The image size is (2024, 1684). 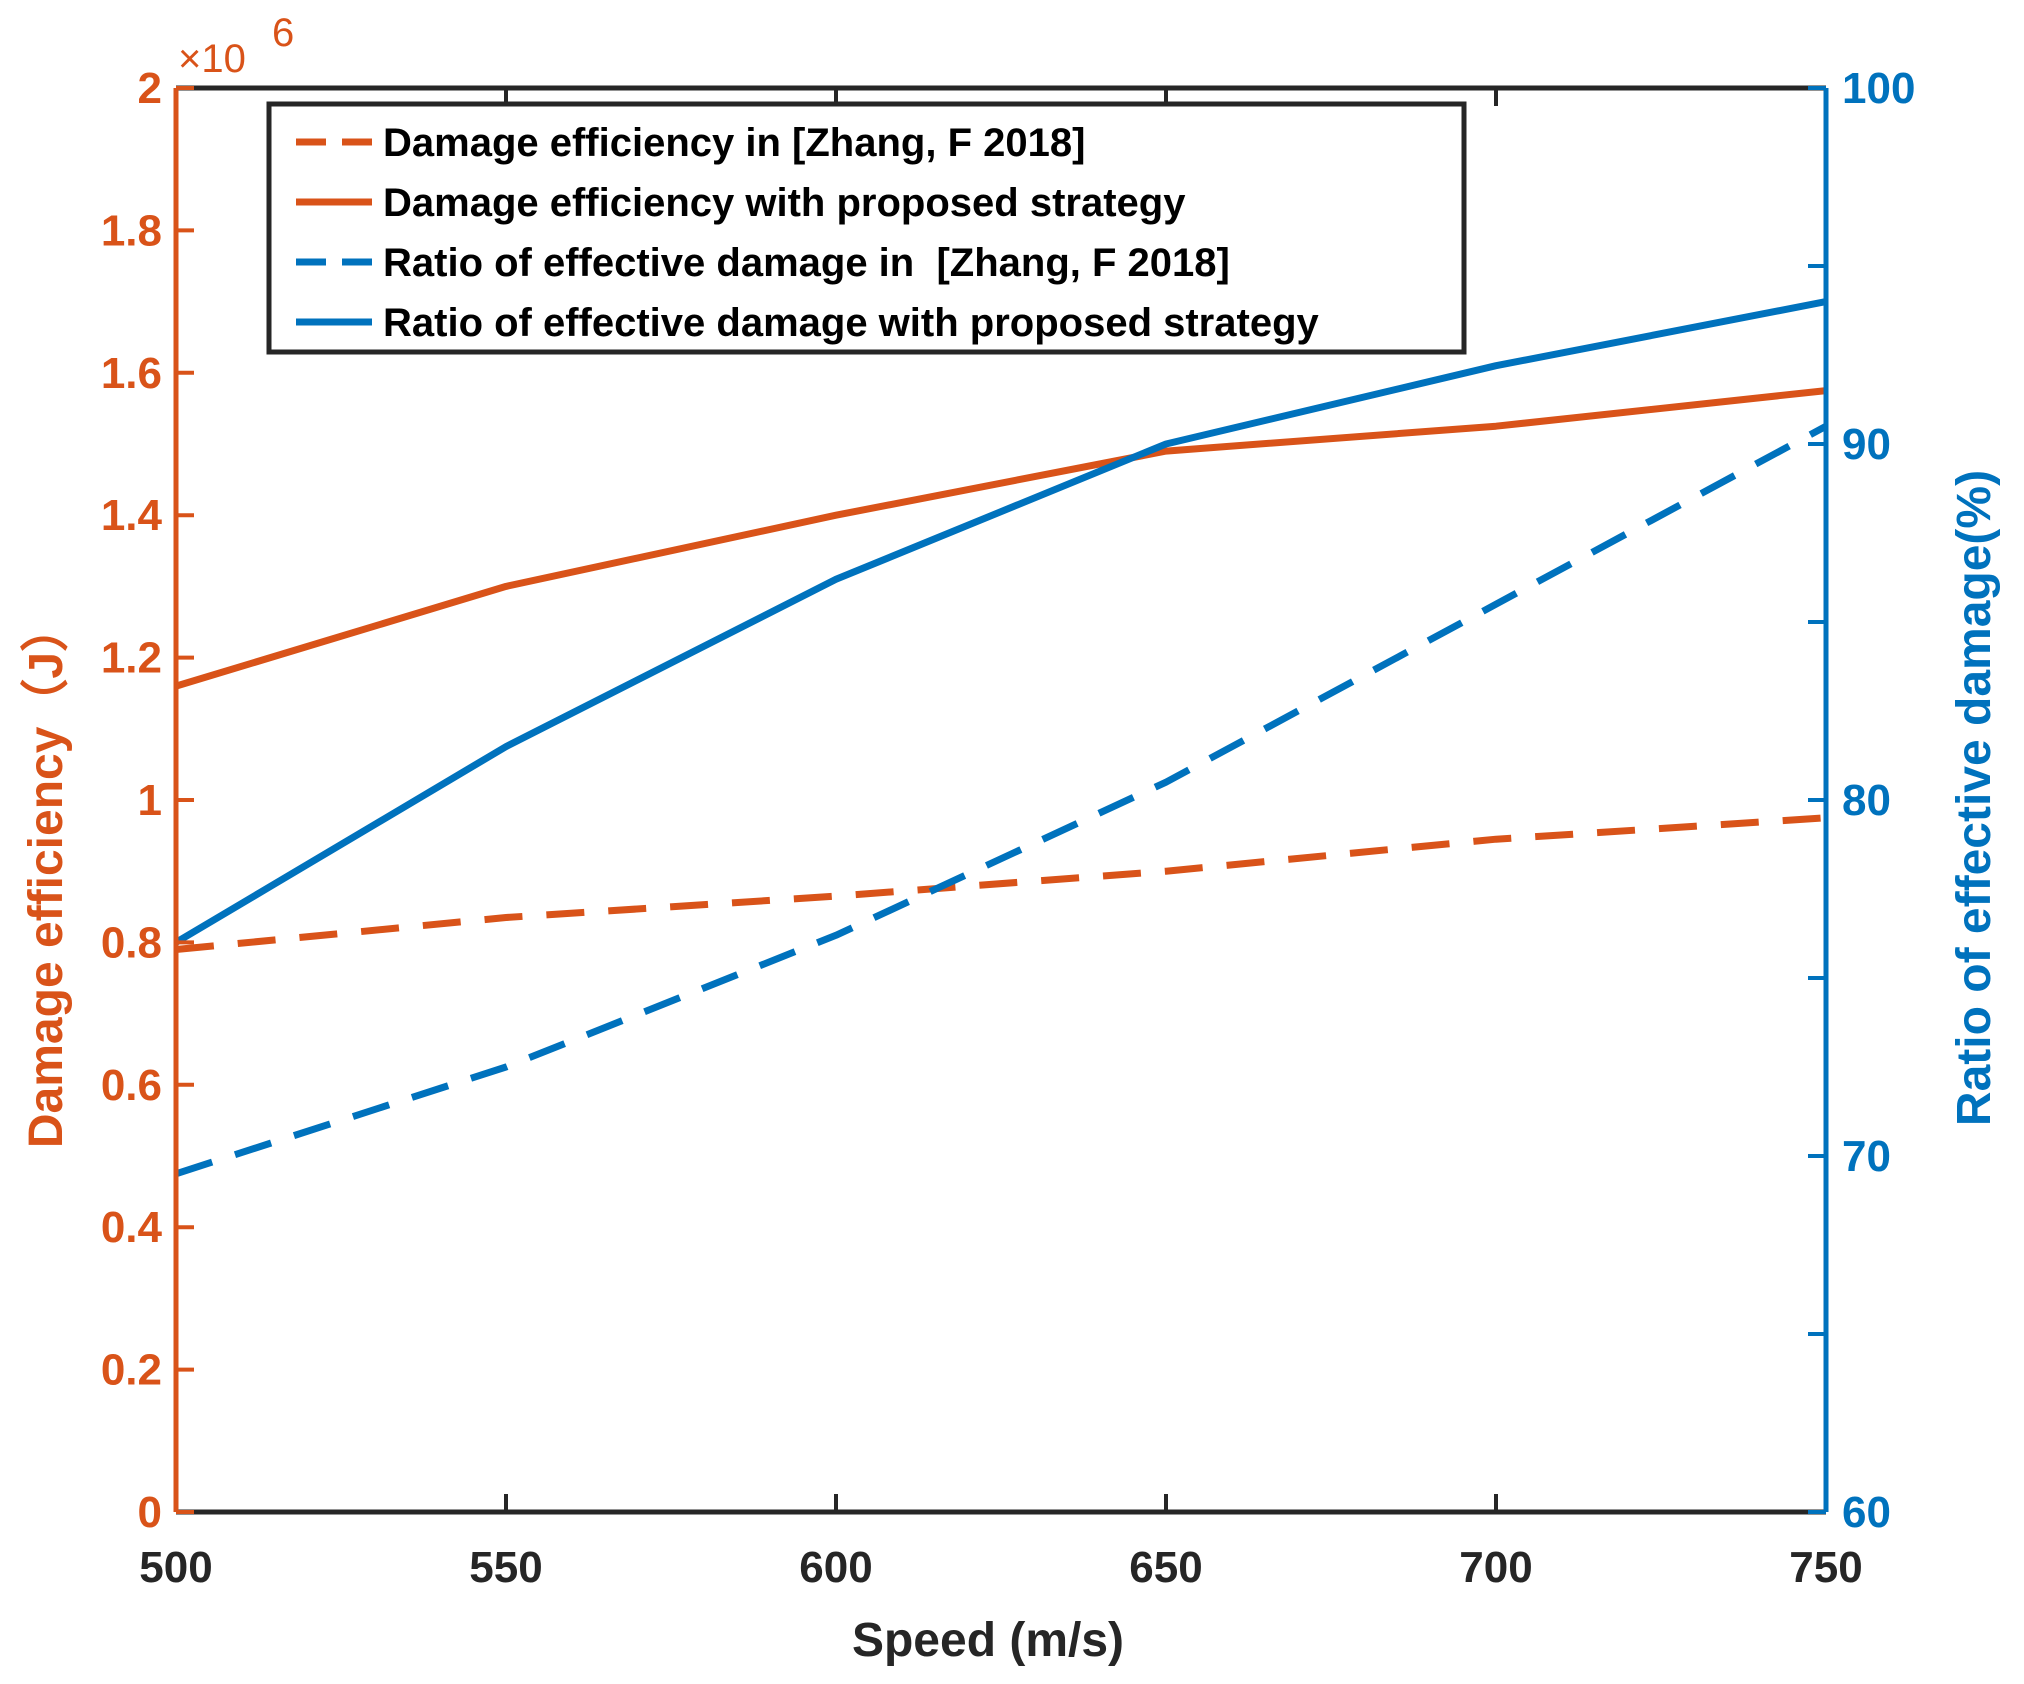 What do you see at coordinates (505, 1567) in the screenshot?
I see `x-tick-label: 550` at bounding box center [505, 1567].